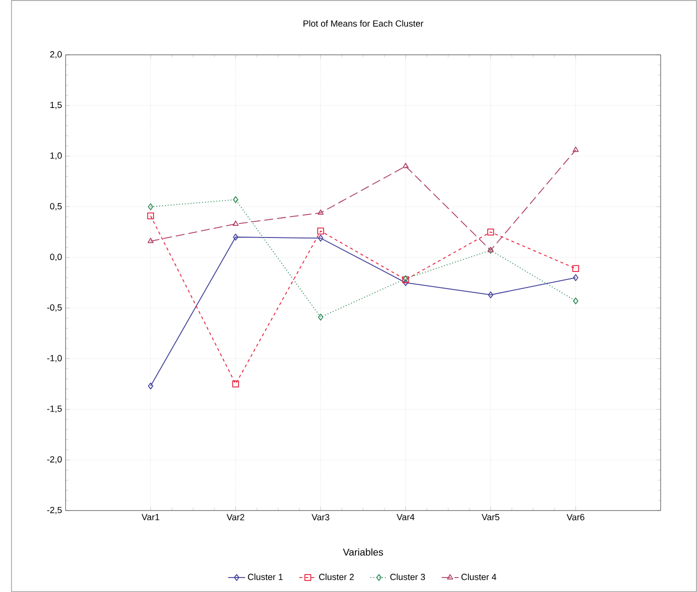 The image size is (697, 592). I want to click on legend-label: Cluster 1, so click(265, 577).